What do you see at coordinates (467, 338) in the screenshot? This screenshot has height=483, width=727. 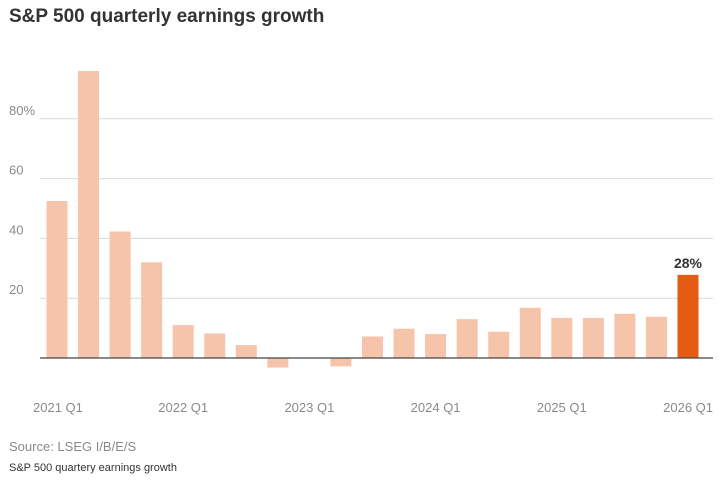 I see `bar-2024-q2` at bounding box center [467, 338].